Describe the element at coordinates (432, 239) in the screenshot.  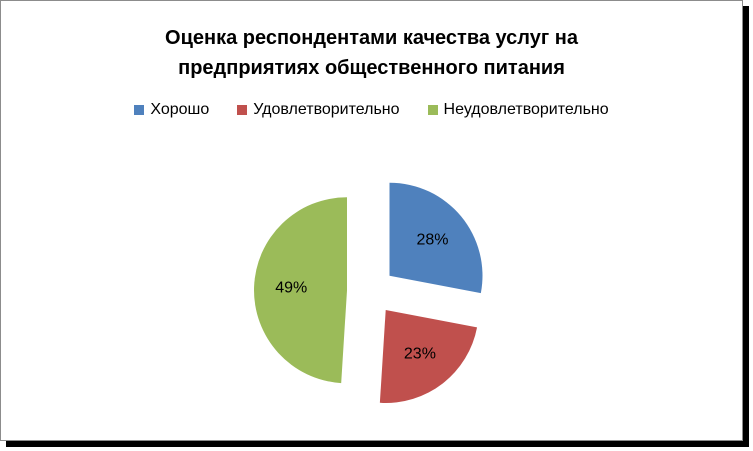
I see `slice-label-good: 28%` at that location.